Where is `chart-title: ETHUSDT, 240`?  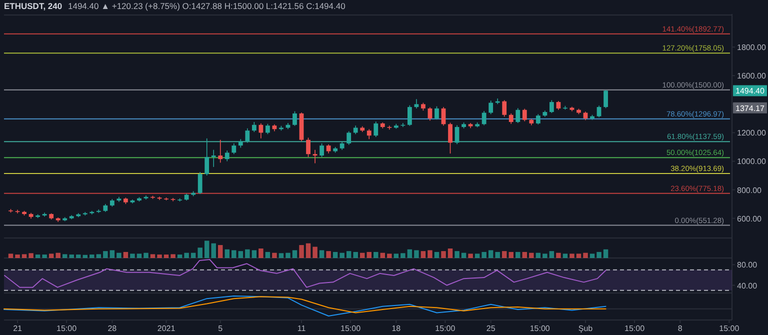
chart-title: ETHUSDT, 240 is located at coordinates (33, 6).